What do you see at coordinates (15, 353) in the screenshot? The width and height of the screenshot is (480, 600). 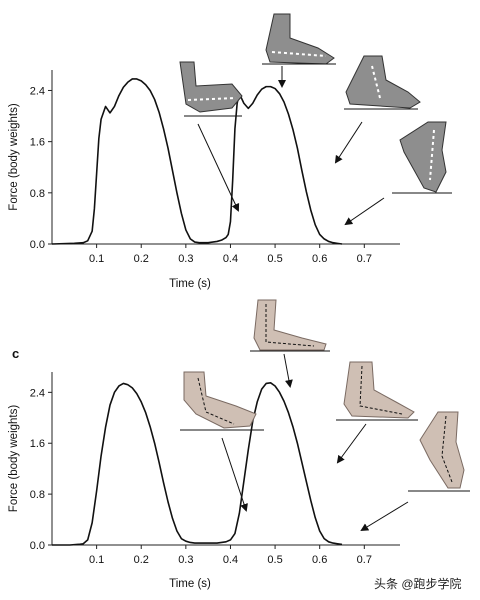 I see `panel-letter-c: c` at bounding box center [15, 353].